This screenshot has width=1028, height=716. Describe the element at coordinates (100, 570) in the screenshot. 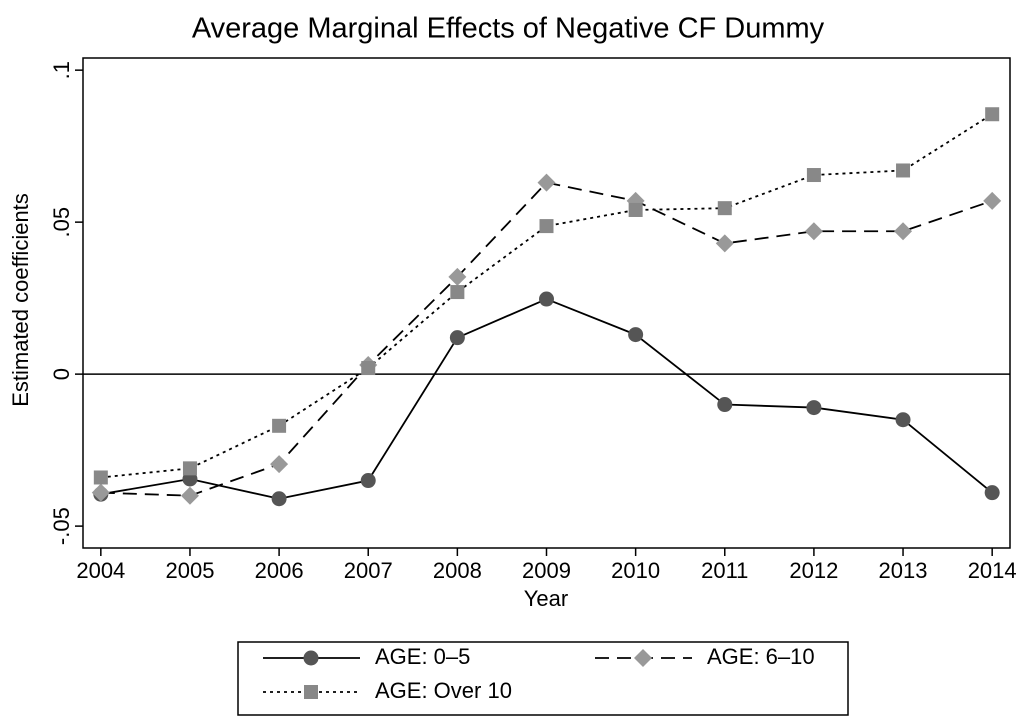

I see `x-tick-label: 2004` at that location.